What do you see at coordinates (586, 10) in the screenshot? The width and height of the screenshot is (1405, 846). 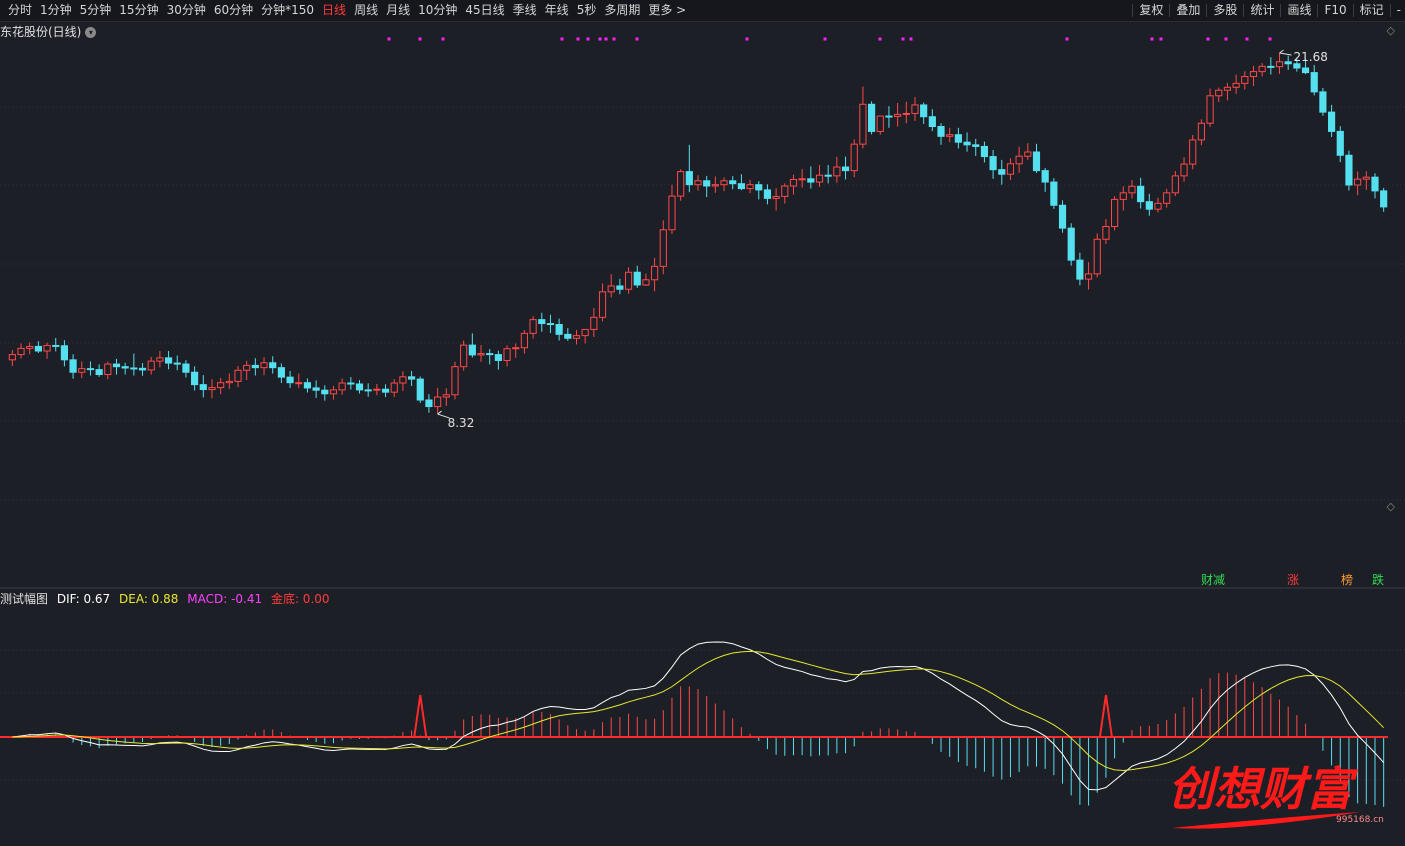 I see `period-tab-14: 5秒` at bounding box center [586, 10].